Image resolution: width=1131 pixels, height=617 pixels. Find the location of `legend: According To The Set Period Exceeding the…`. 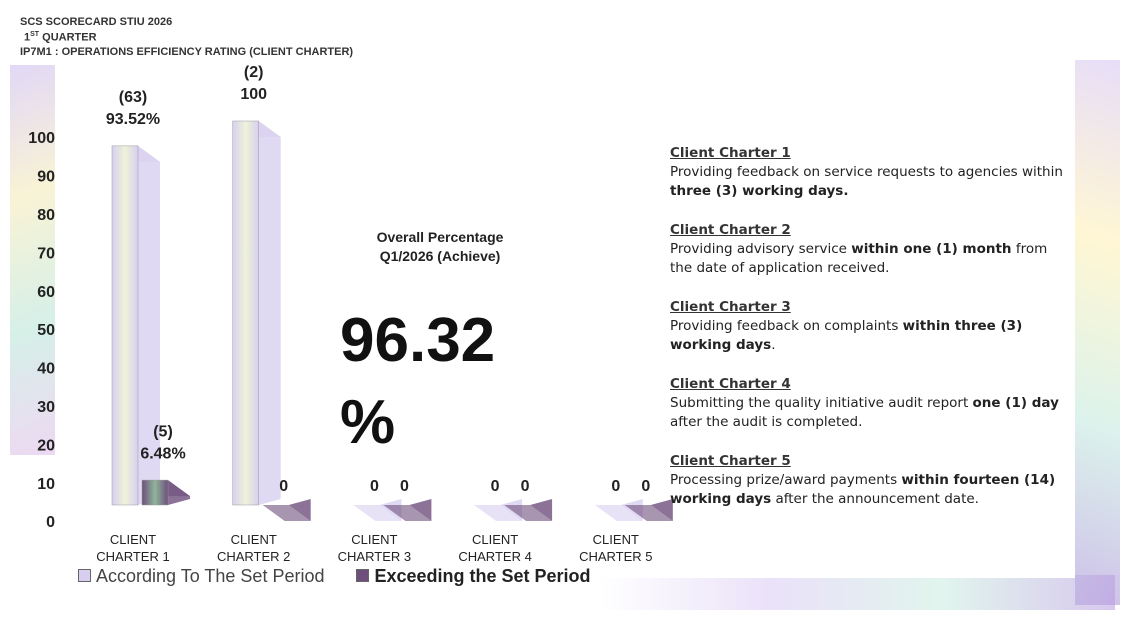

legend: According To The Set Period Exceeding the… is located at coordinates (334, 576).